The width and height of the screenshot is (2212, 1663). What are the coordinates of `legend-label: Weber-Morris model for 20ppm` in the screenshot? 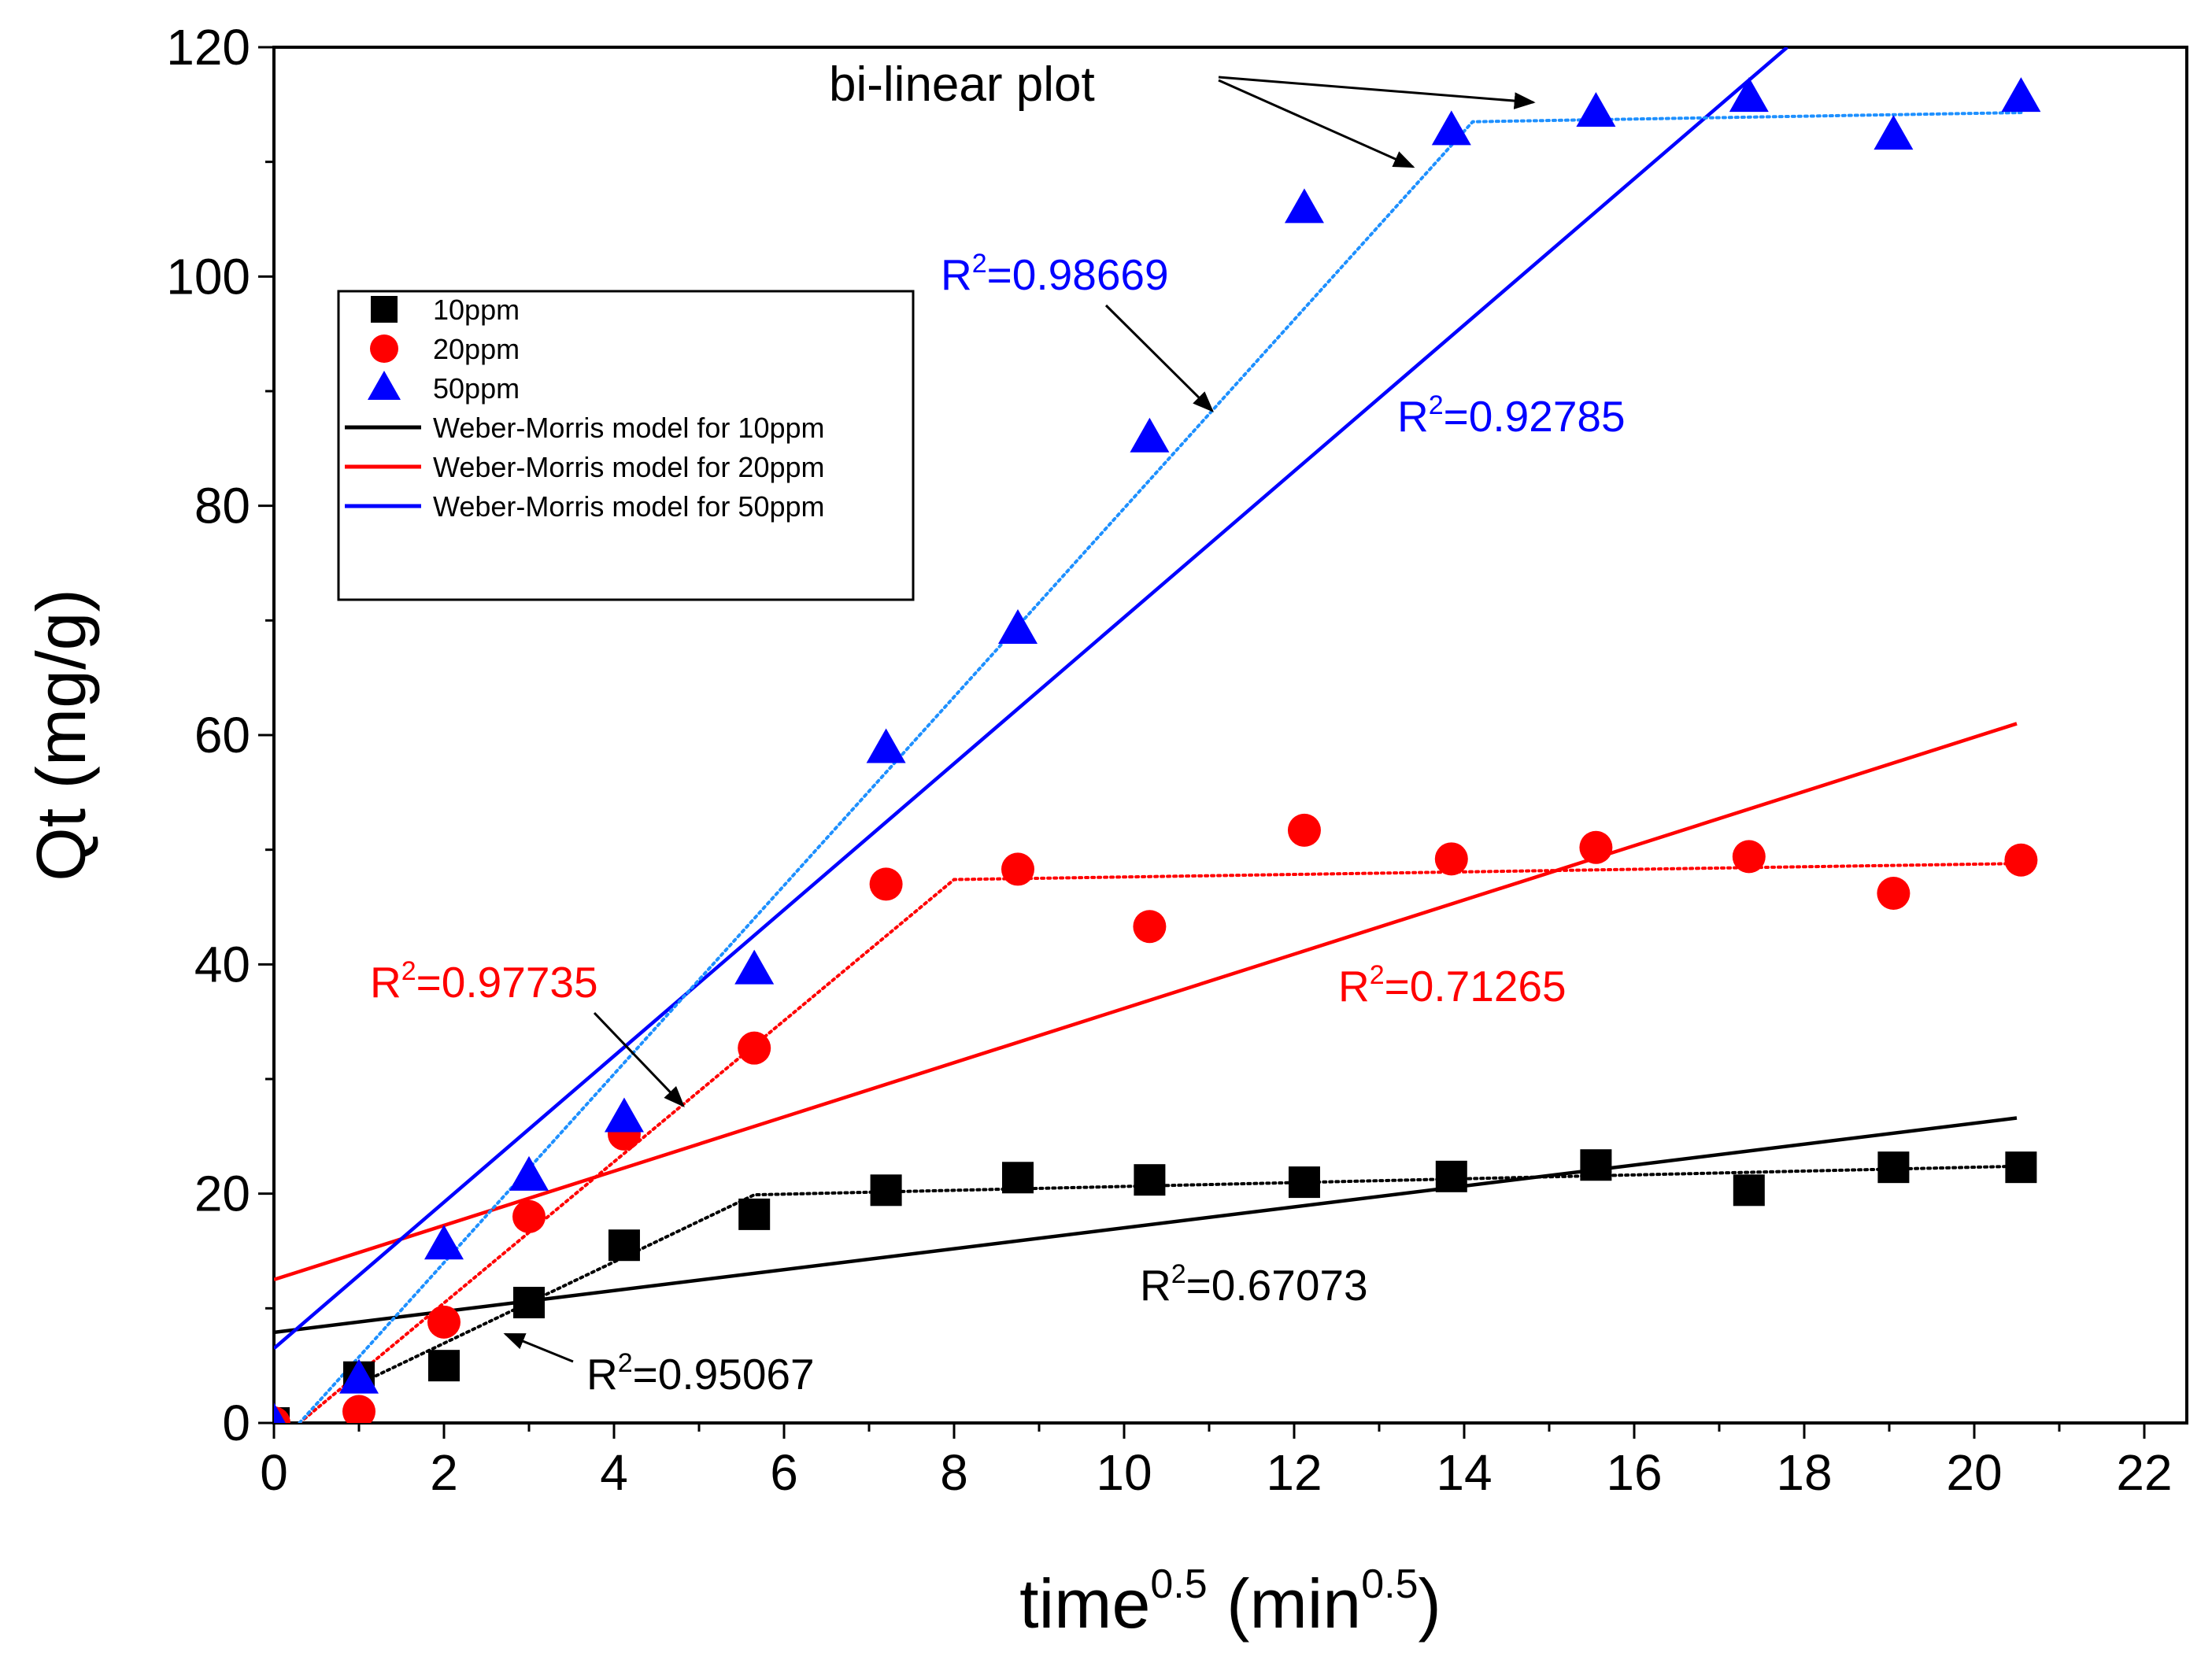 It's located at (629, 467).